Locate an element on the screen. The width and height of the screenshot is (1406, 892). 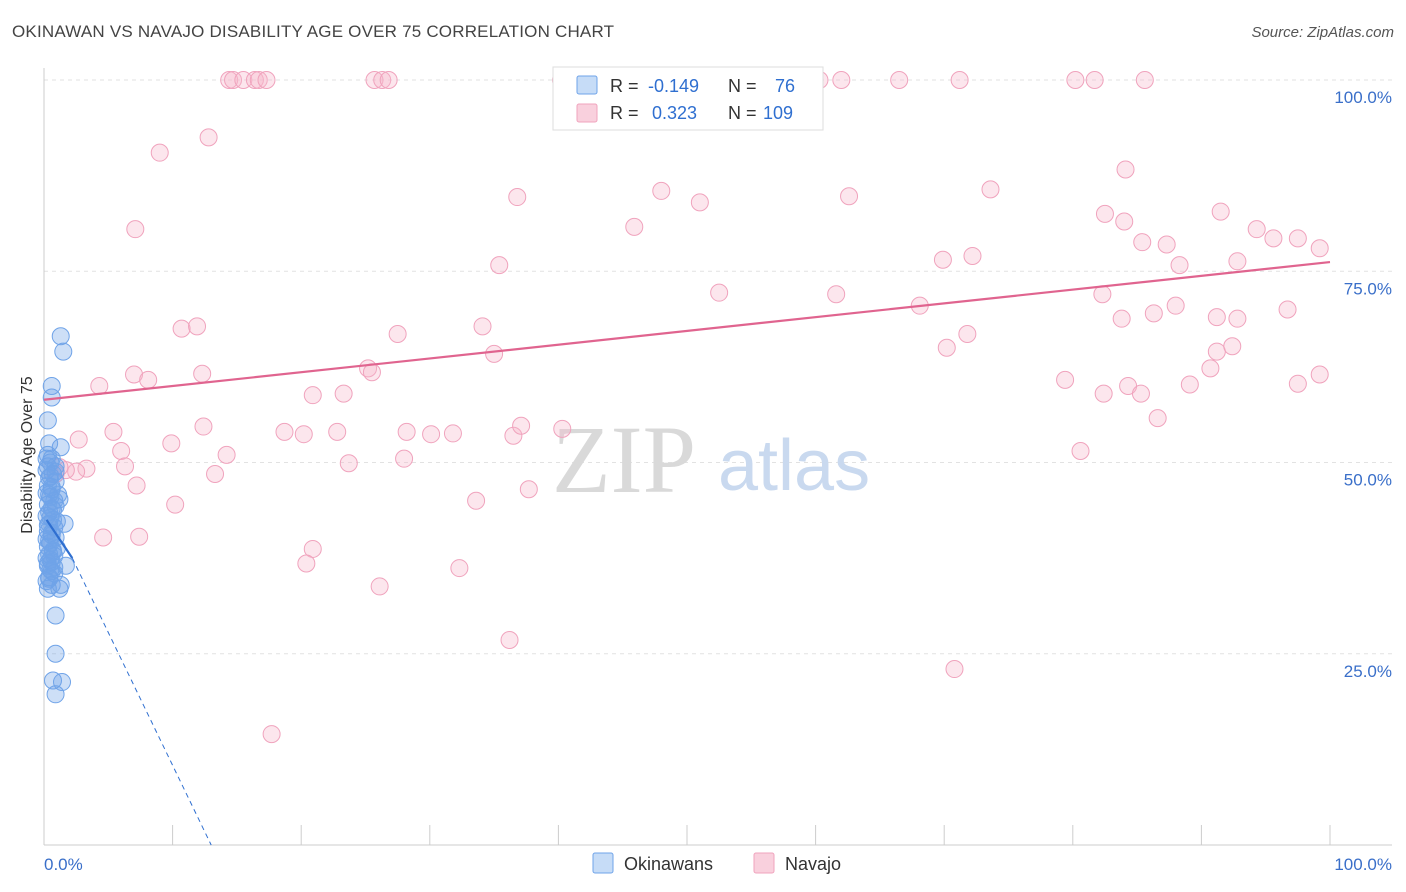
y-axis-label: Disability Age Over 75 is located at coordinates (27, 455).